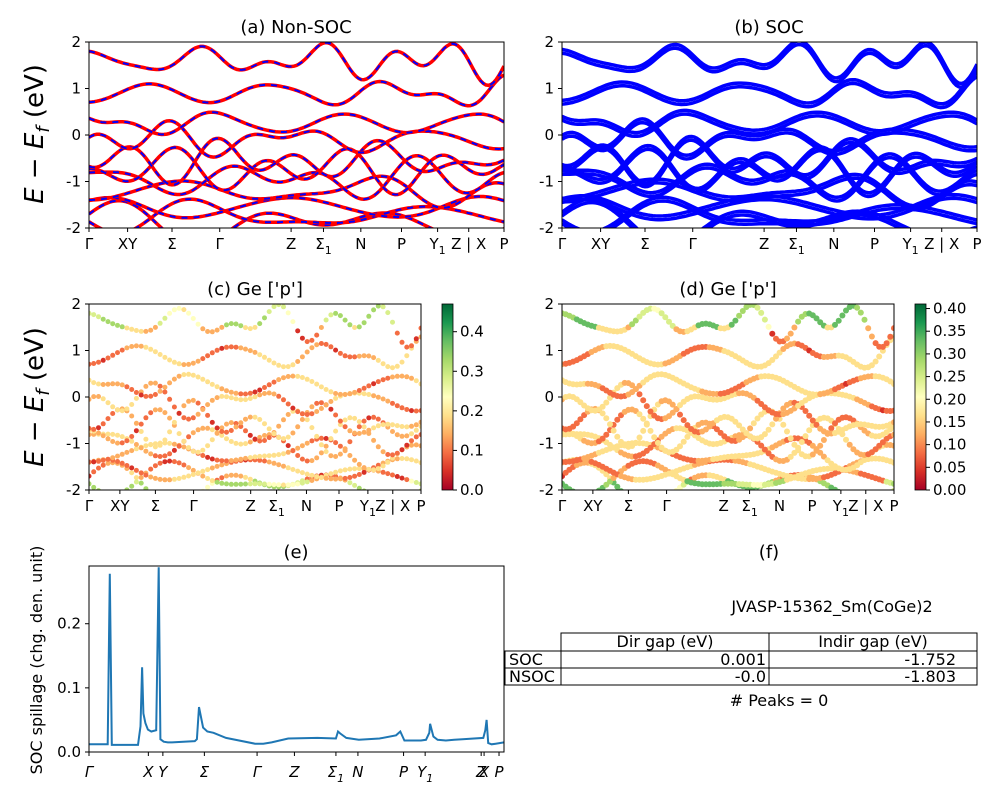 The height and width of the screenshot is (800, 1000). I want to click on ytick-label: 0.2, so click(69, 624).